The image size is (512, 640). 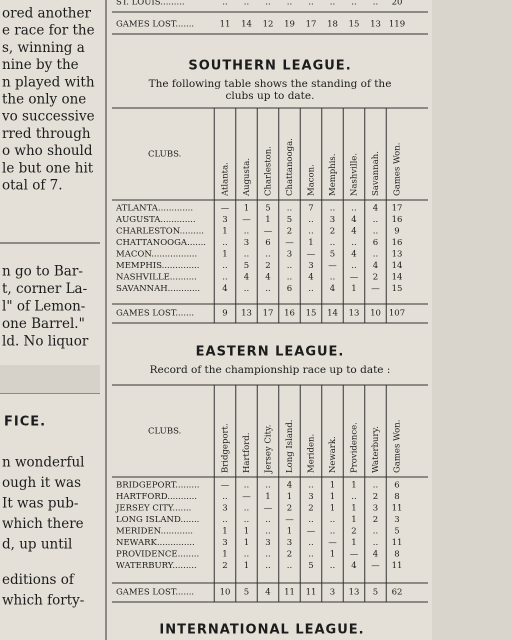 I want to click on column-line: which there, so click(x=43, y=524).